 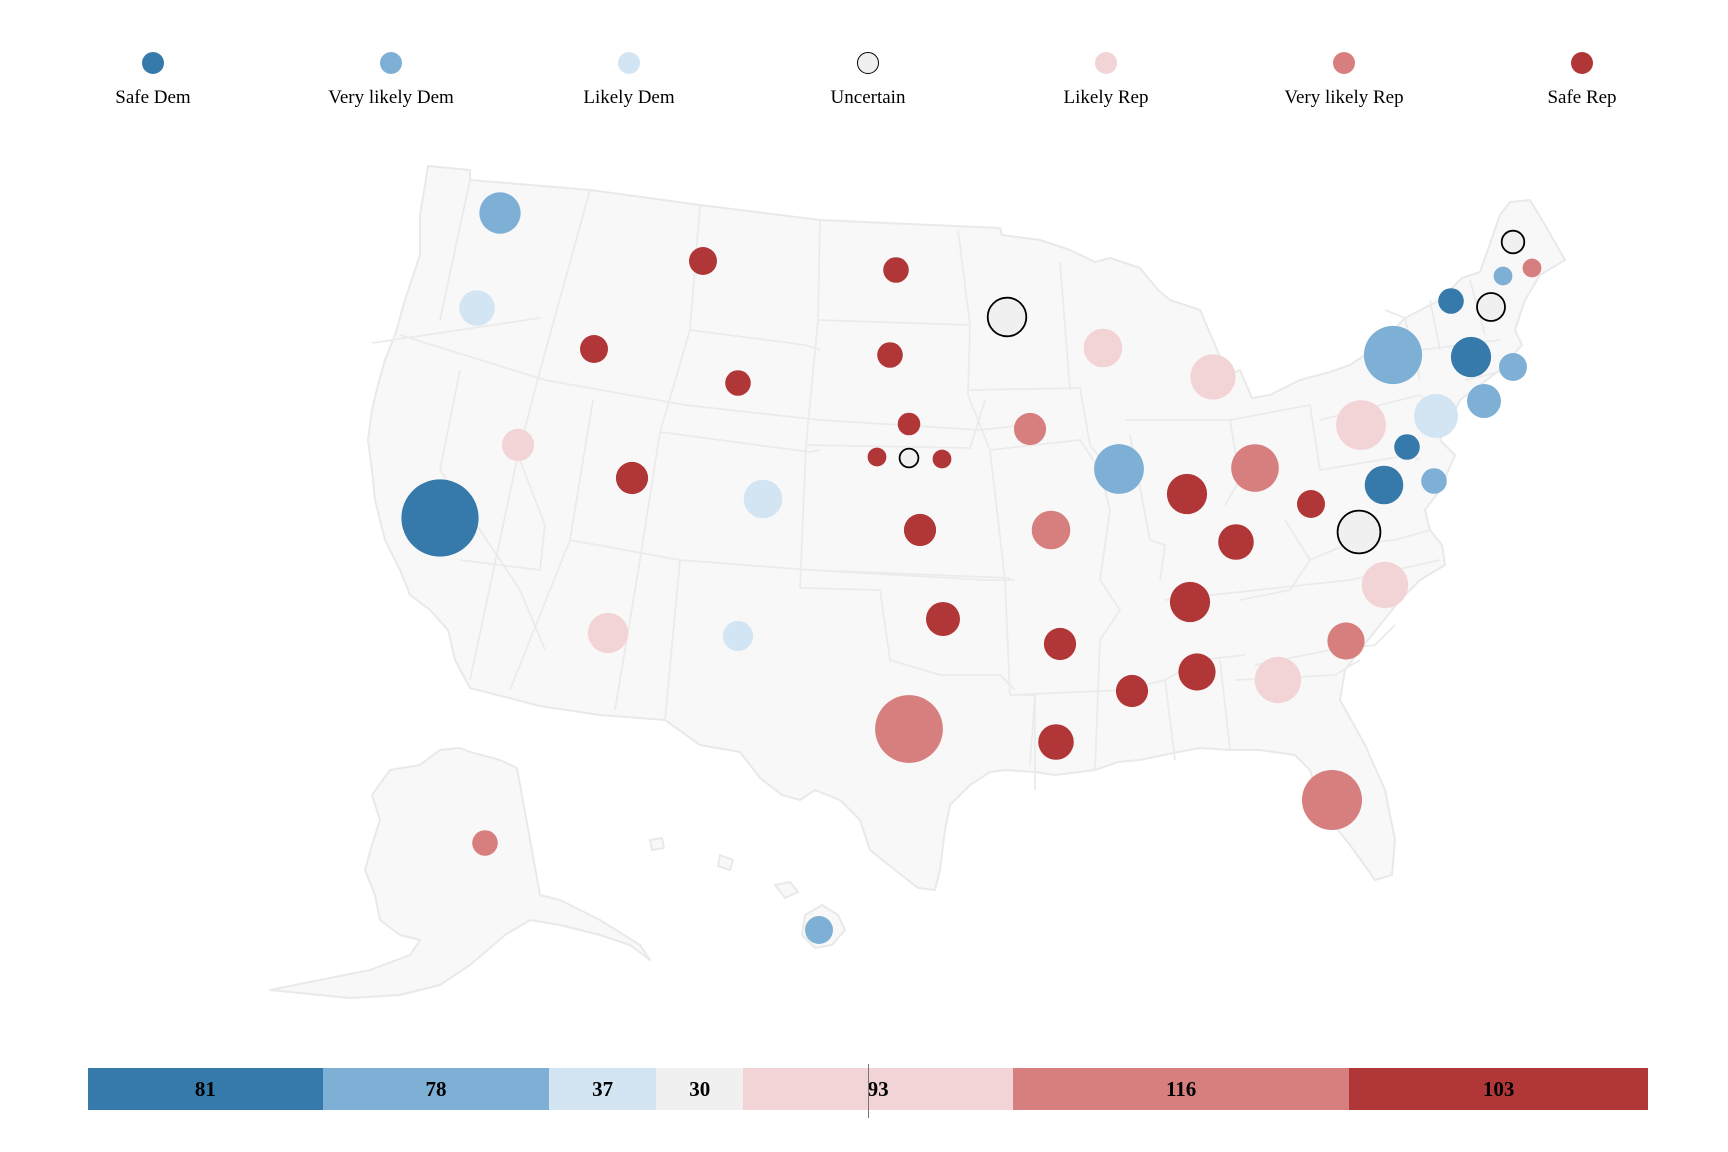 What do you see at coordinates (909, 424) in the screenshot?
I see `state-circle-ne: NE (2)` at bounding box center [909, 424].